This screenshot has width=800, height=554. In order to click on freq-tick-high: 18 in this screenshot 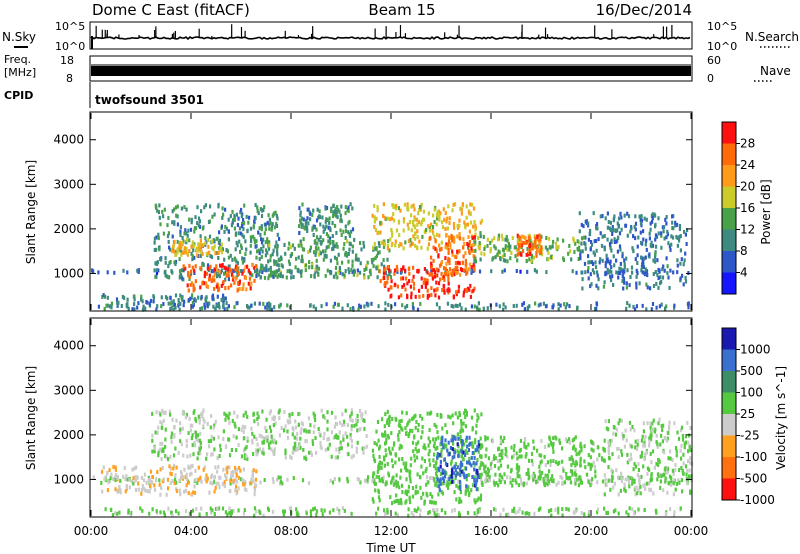, I will do `click(67, 60)`.